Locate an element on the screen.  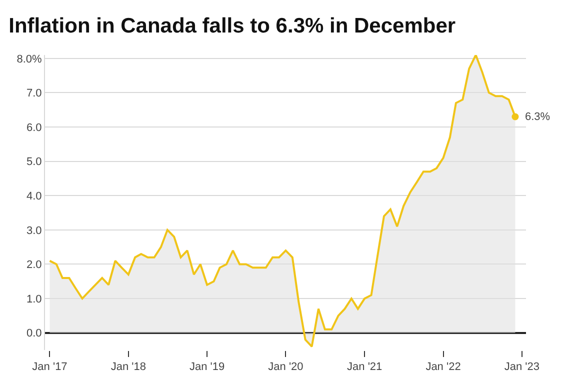
y-tick-label: 5.0 is located at coordinates (34, 162).